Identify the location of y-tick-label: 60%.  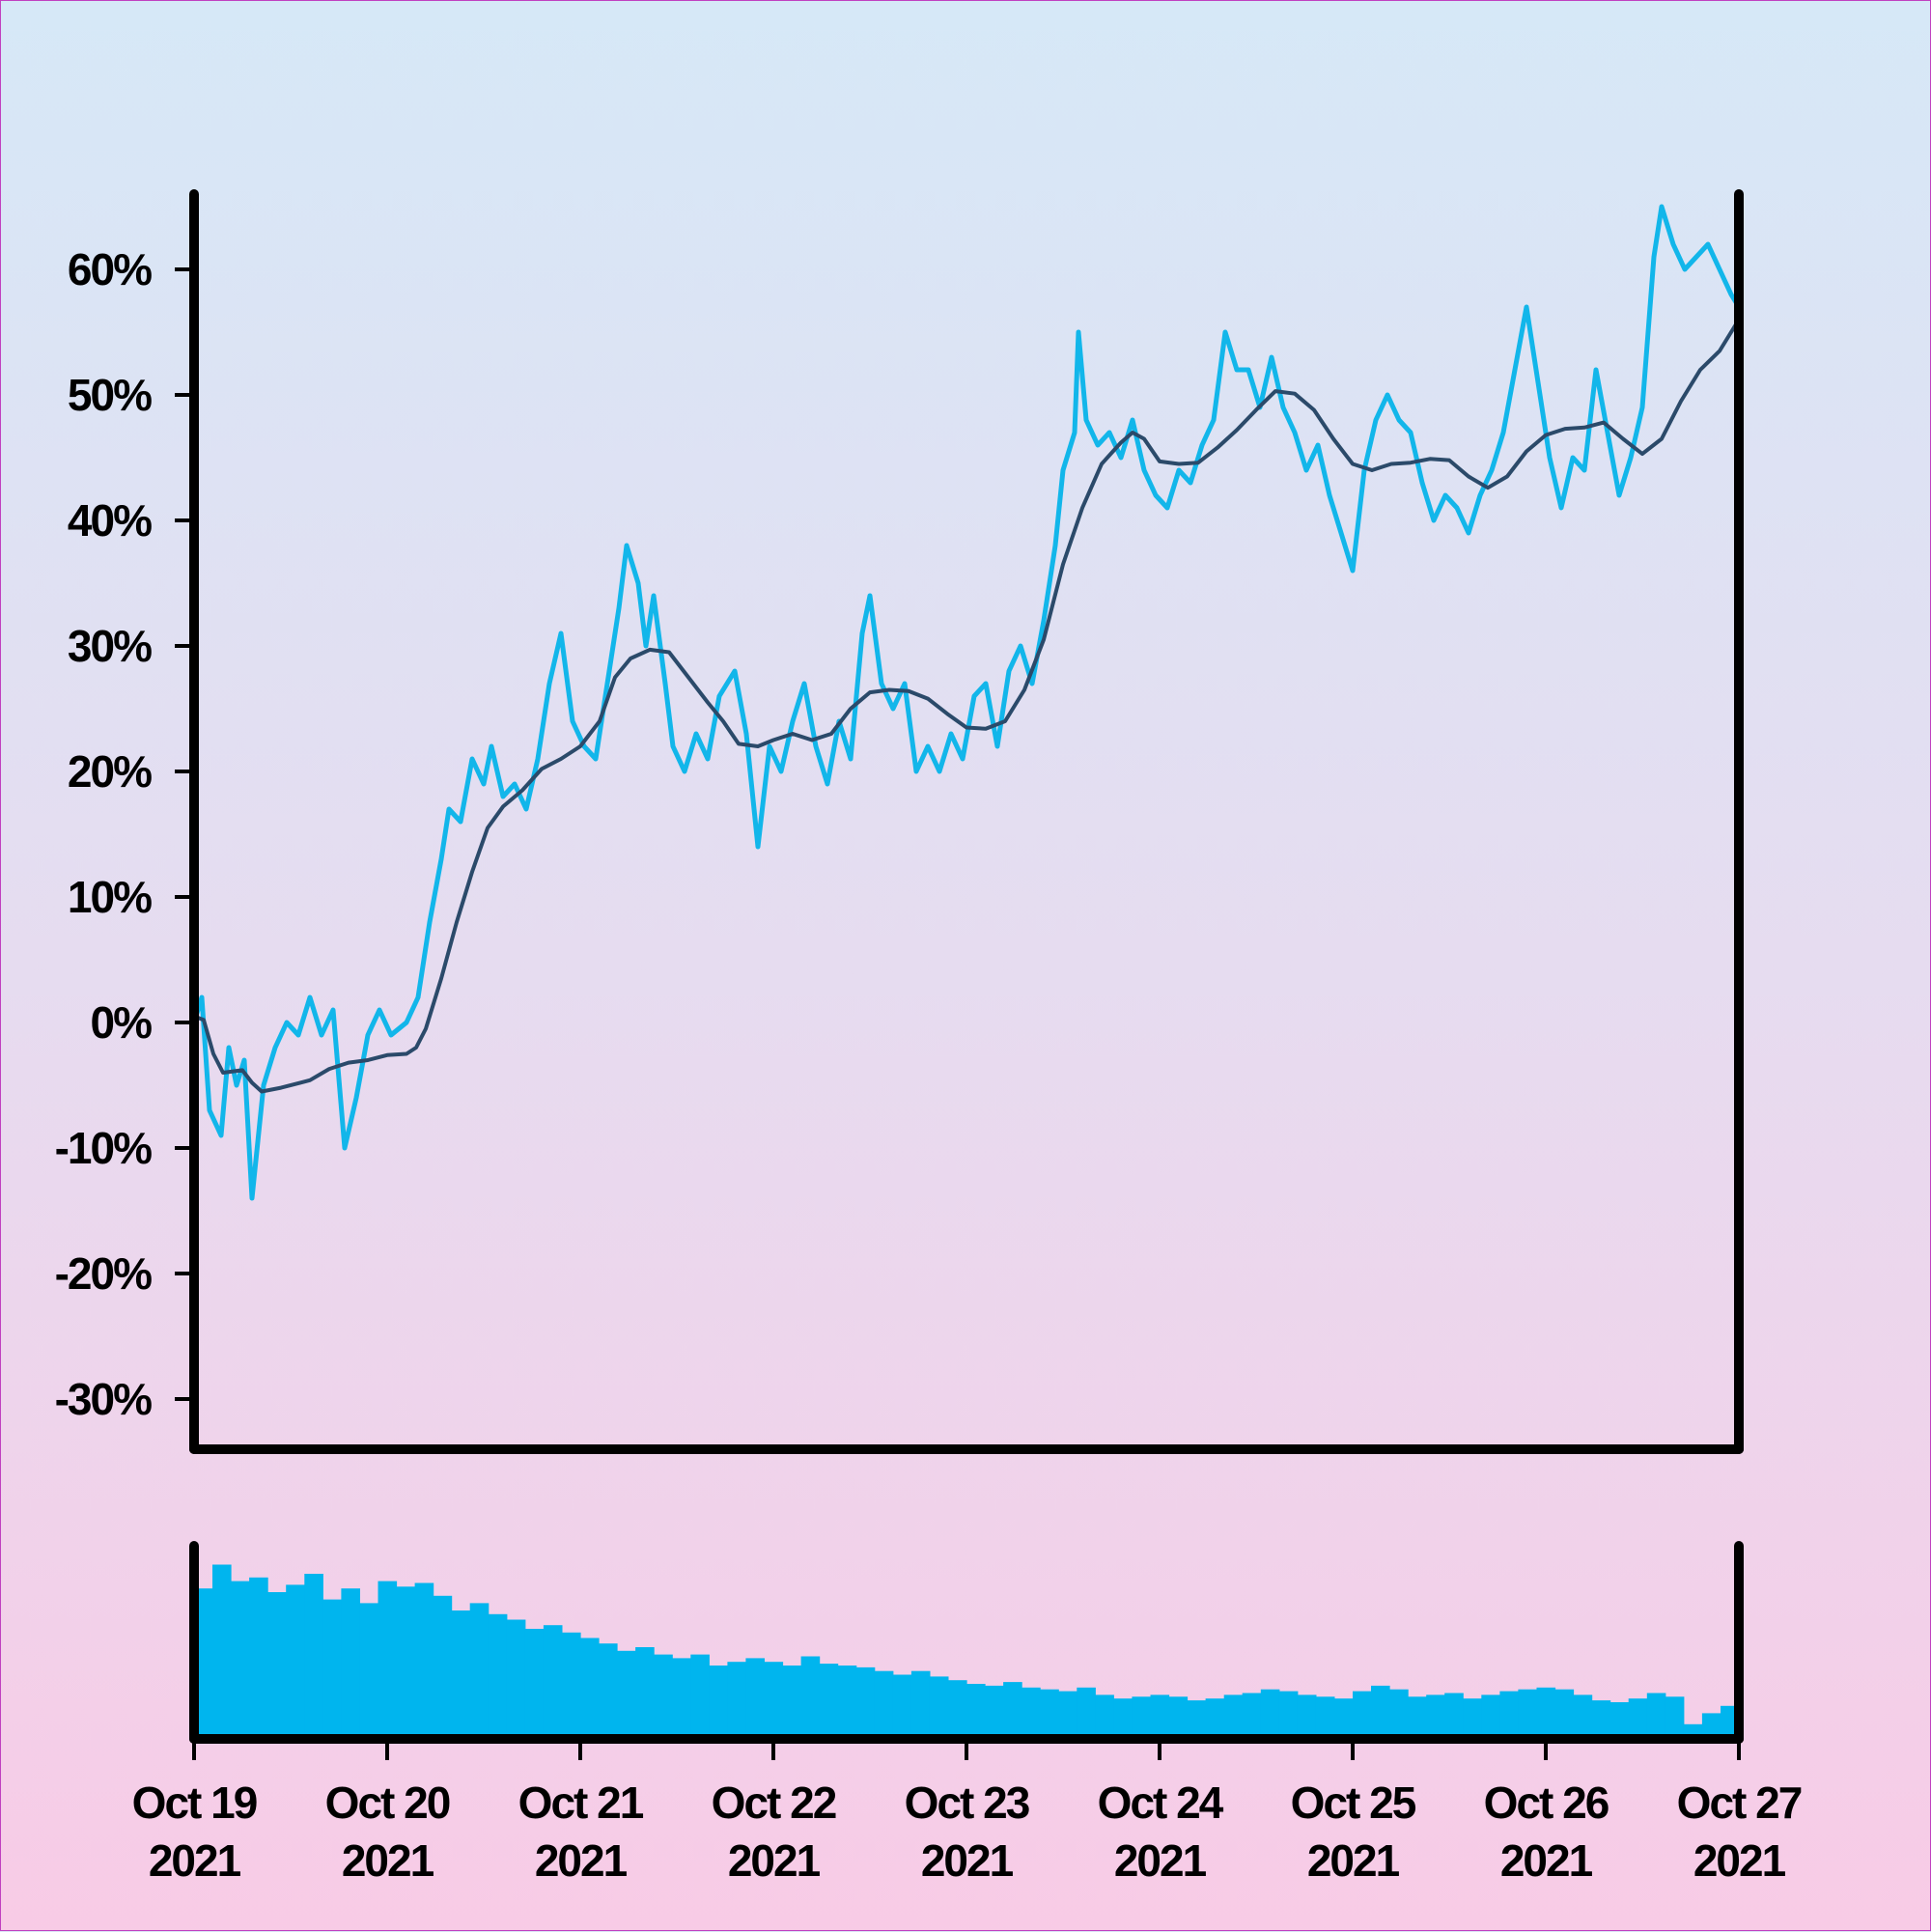
(110, 269).